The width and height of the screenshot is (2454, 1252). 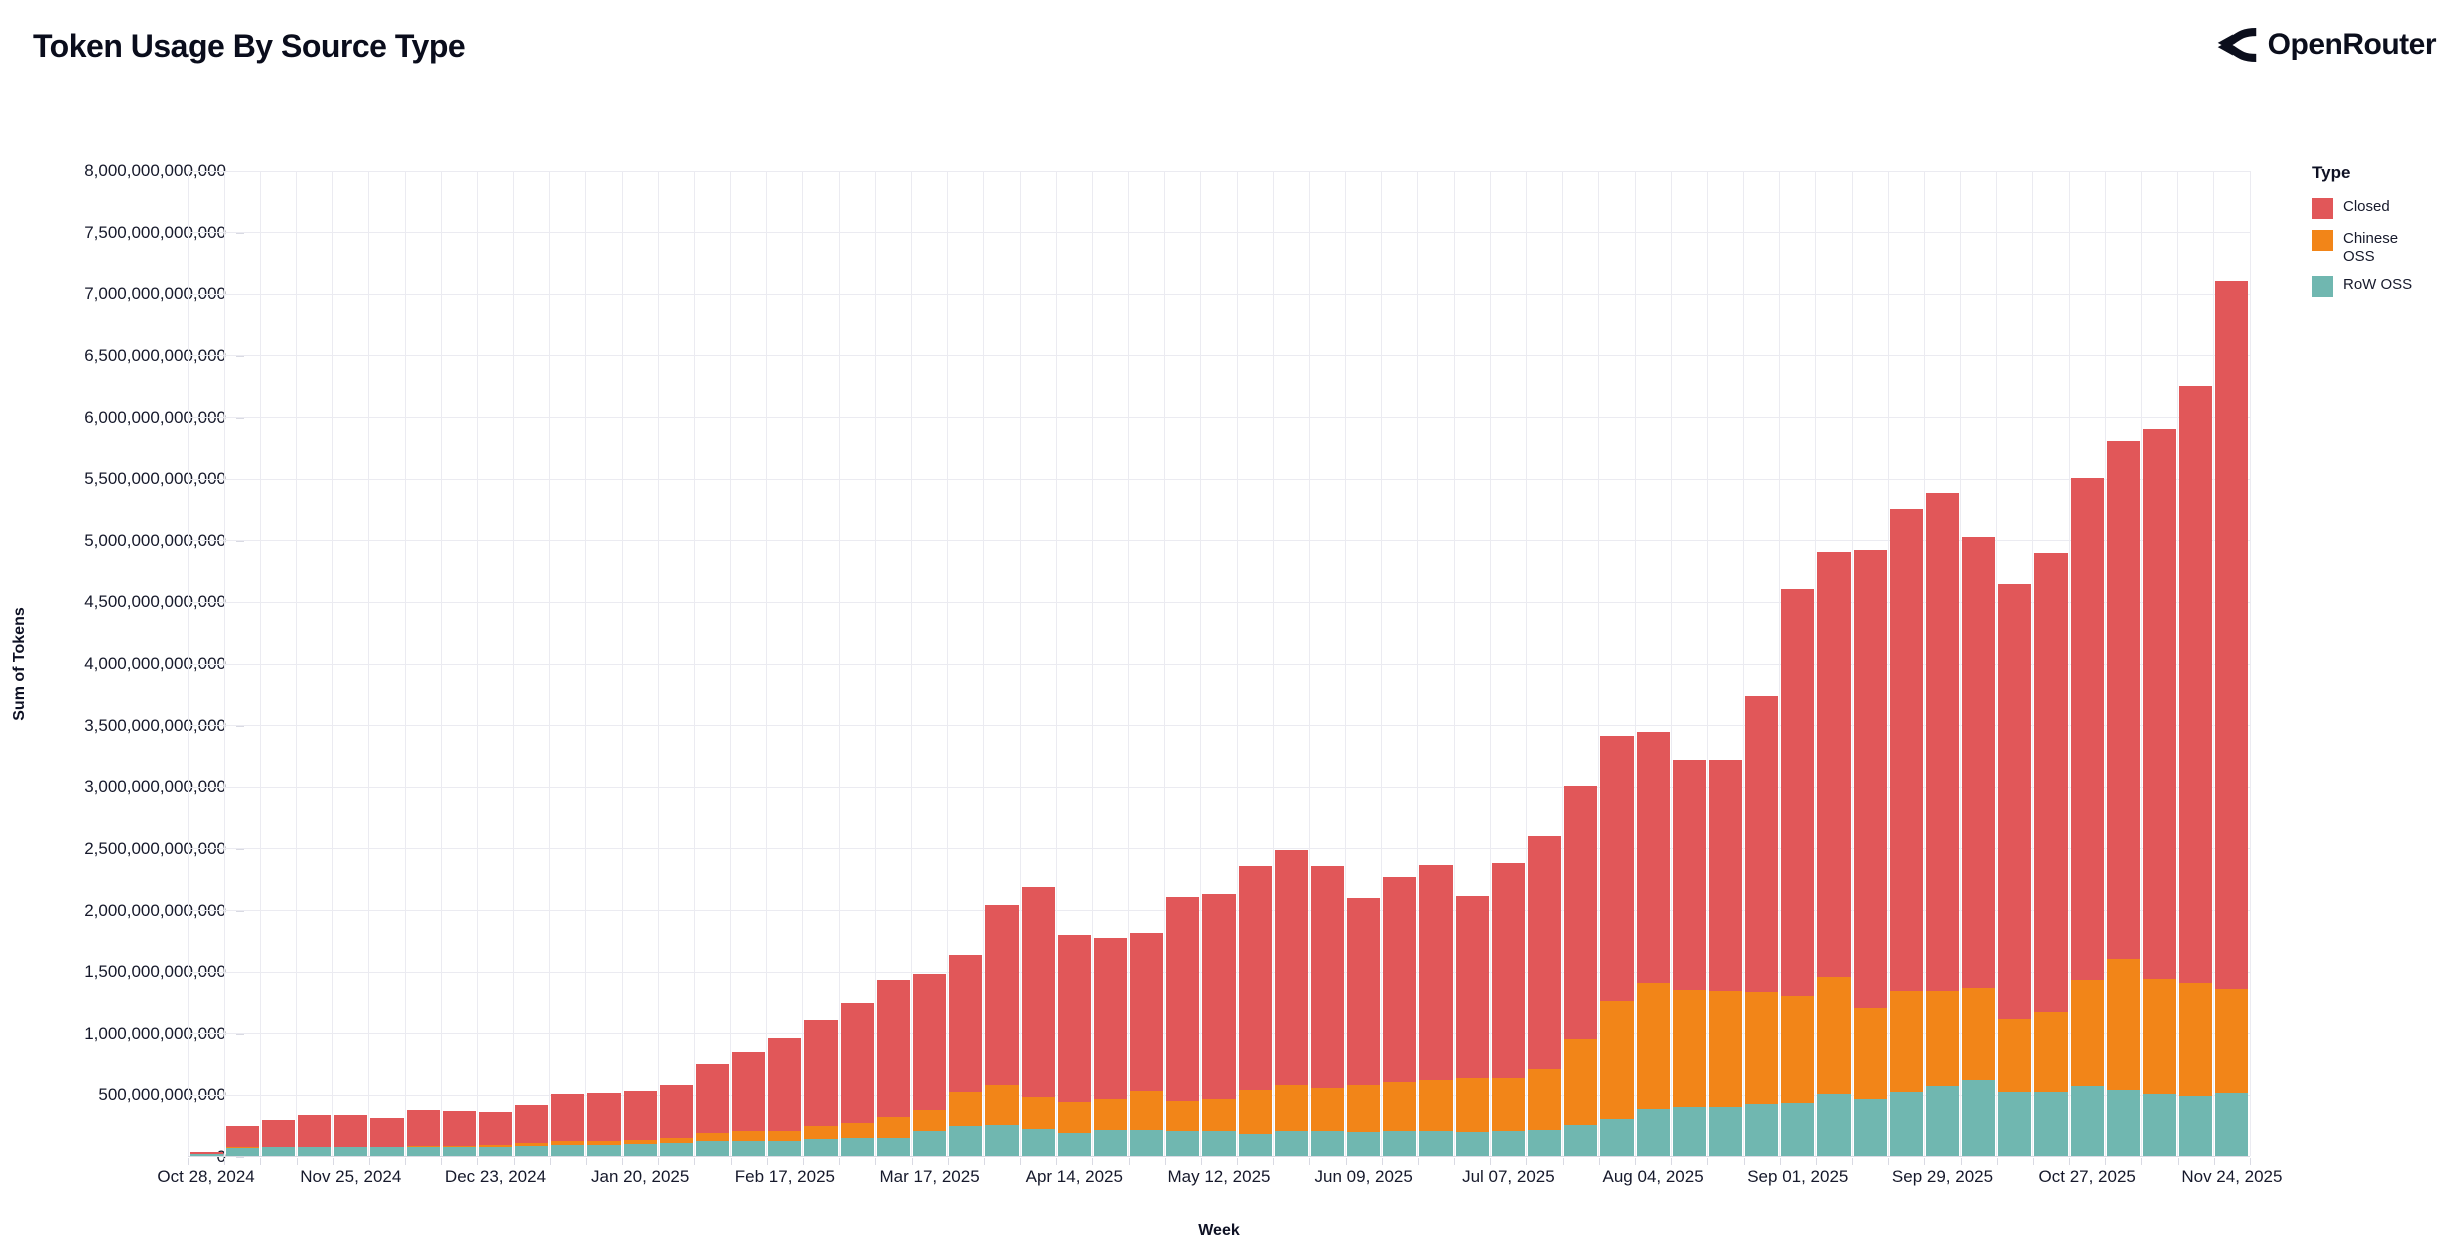 What do you see at coordinates (1291, 663) in the screenshot?
I see `bar-may-26-2025` at bounding box center [1291, 663].